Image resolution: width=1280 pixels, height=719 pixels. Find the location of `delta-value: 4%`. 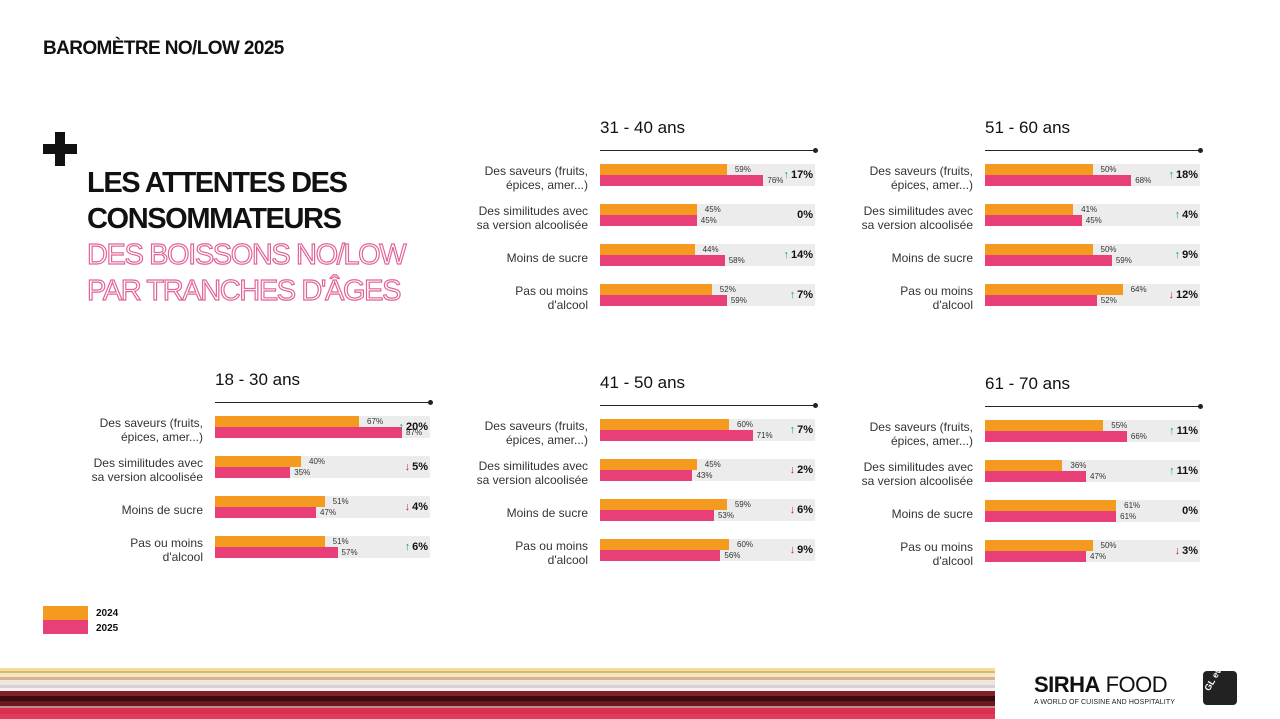

delta-value: 4% is located at coordinates (420, 507).